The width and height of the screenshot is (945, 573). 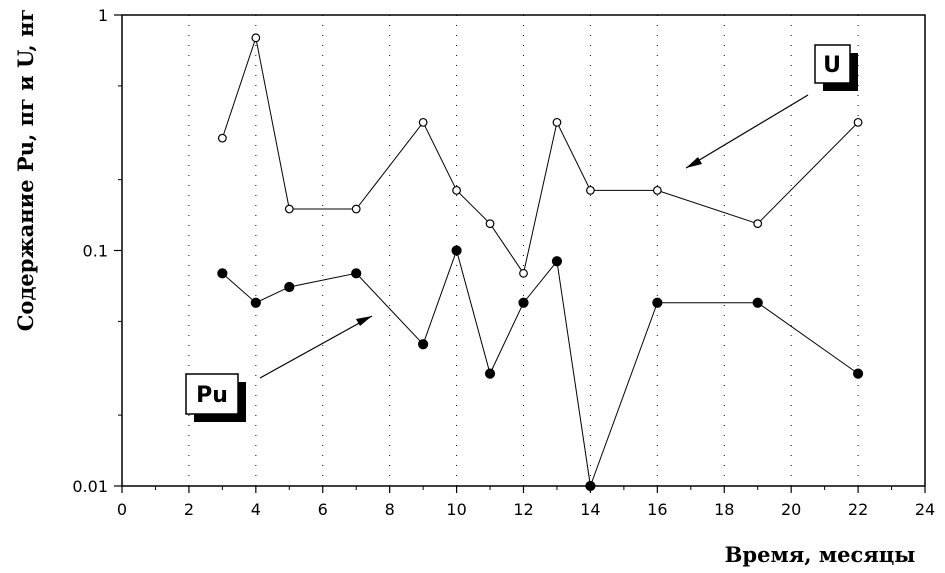 I want to click on x-tick-label-10: 20, so click(x=791, y=509).